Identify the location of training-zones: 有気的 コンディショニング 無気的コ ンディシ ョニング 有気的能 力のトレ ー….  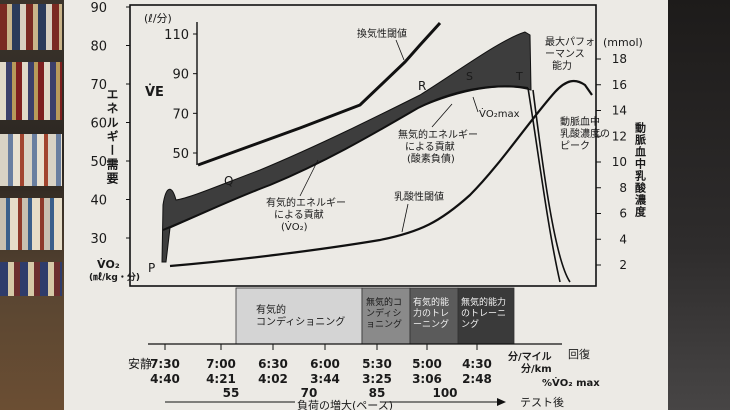
(375, 316).